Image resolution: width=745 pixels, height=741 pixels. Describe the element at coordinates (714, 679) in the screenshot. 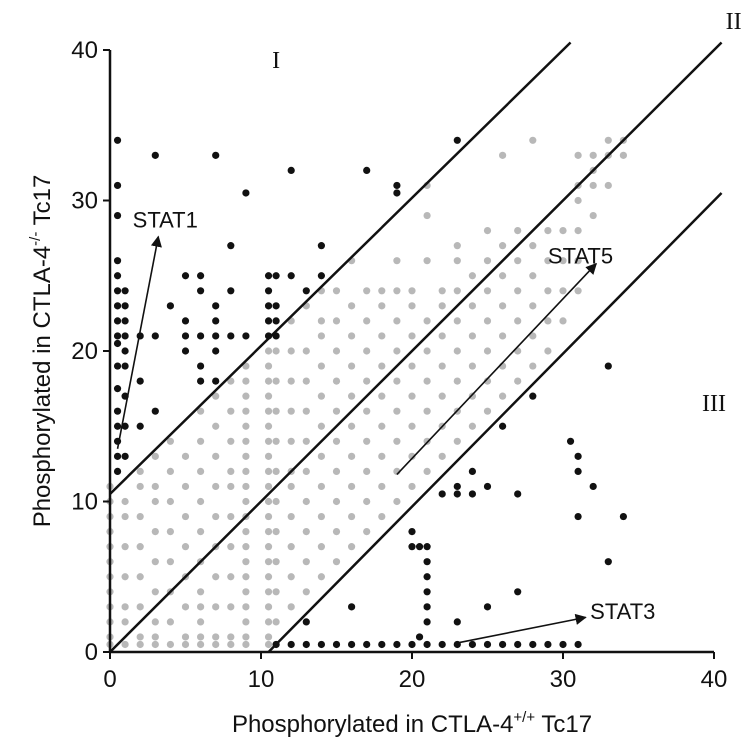

I see `x-tick-label: 40` at that location.